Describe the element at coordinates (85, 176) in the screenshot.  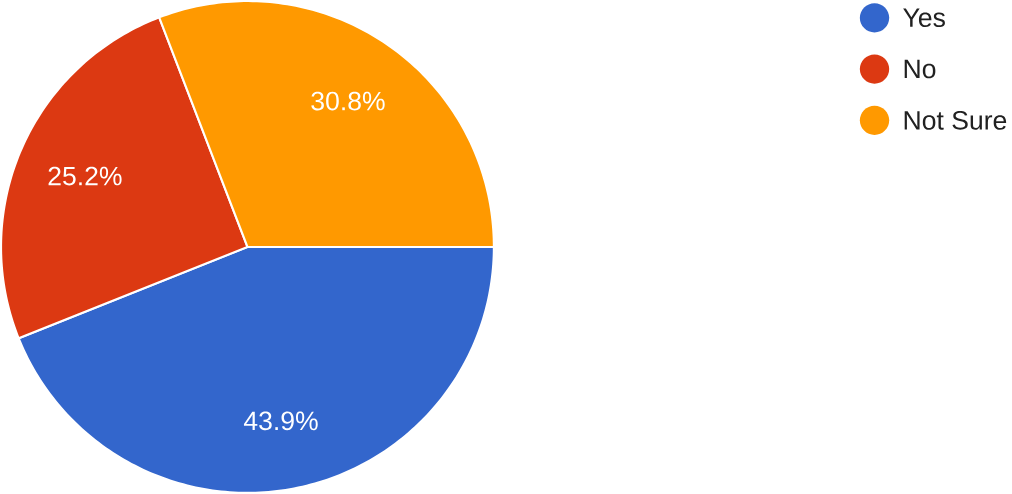
I see `data-label: 25.2%` at that location.